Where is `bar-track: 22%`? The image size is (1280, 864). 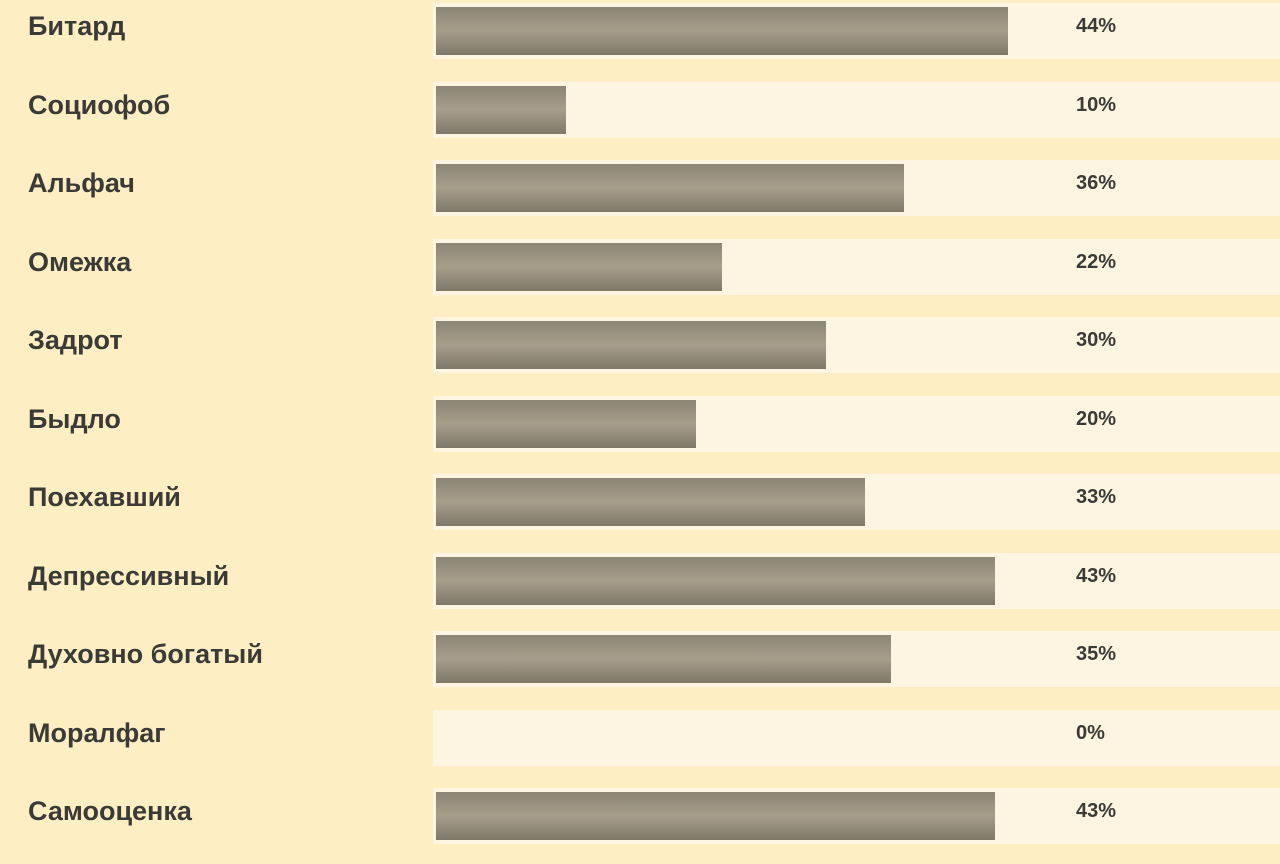
bar-track: 22% is located at coordinates (856, 267).